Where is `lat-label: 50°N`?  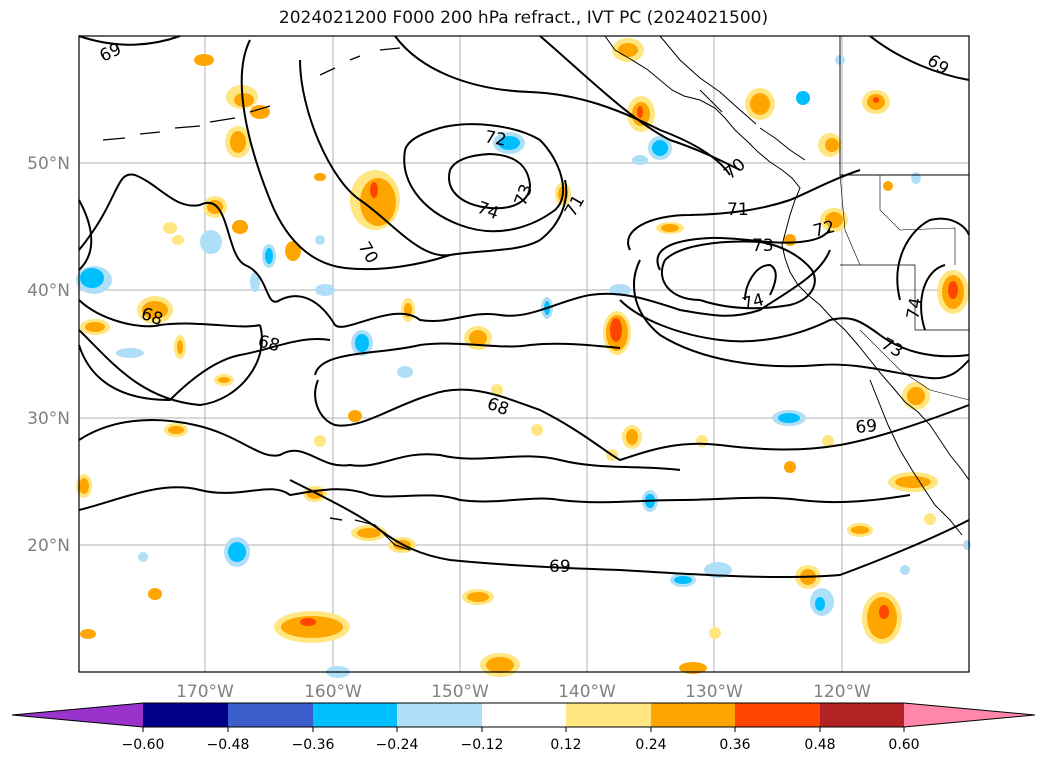
lat-label: 50°N is located at coordinates (48, 164).